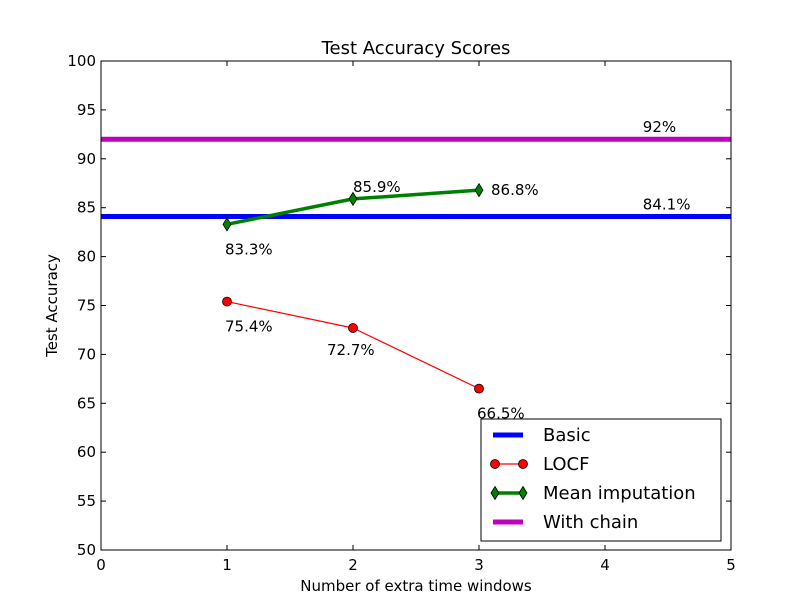 The width and height of the screenshot is (812, 612). I want to click on y-tick-label: 80, so click(86, 257).